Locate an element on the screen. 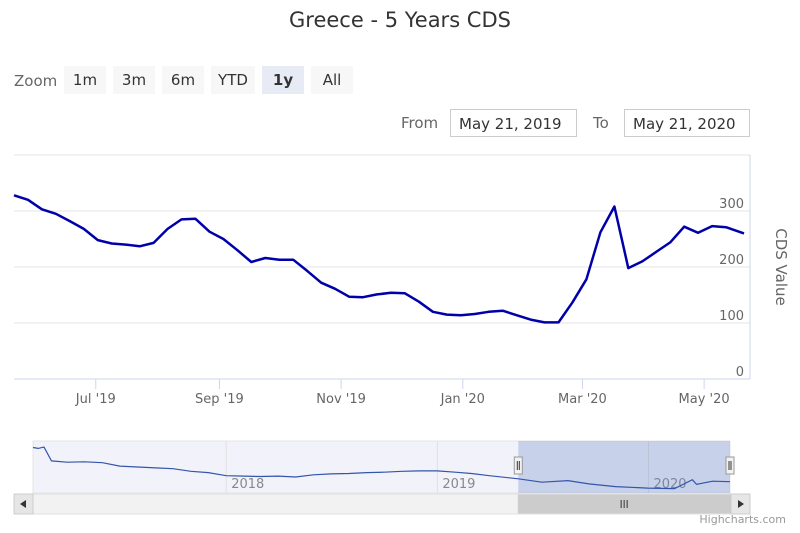  navigator-handle-left is located at coordinates (518, 465).